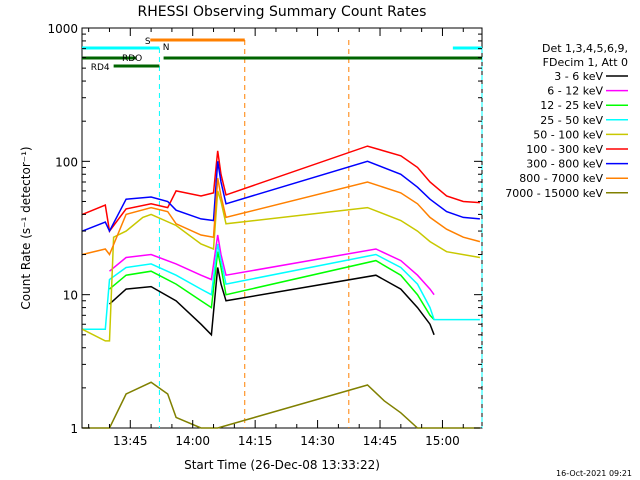  Describe the element at coordinates (317, 441) in the screenshot. I see `x-tick-label: 14:30` at that location.